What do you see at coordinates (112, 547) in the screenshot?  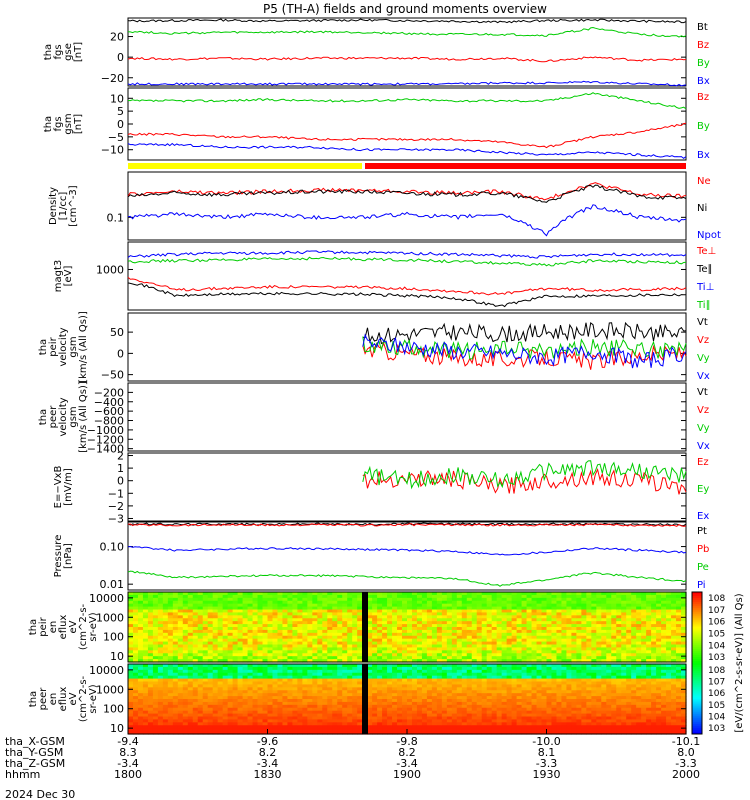 I see `y-tick-label: 0.10` at bounding box center [112, 547].